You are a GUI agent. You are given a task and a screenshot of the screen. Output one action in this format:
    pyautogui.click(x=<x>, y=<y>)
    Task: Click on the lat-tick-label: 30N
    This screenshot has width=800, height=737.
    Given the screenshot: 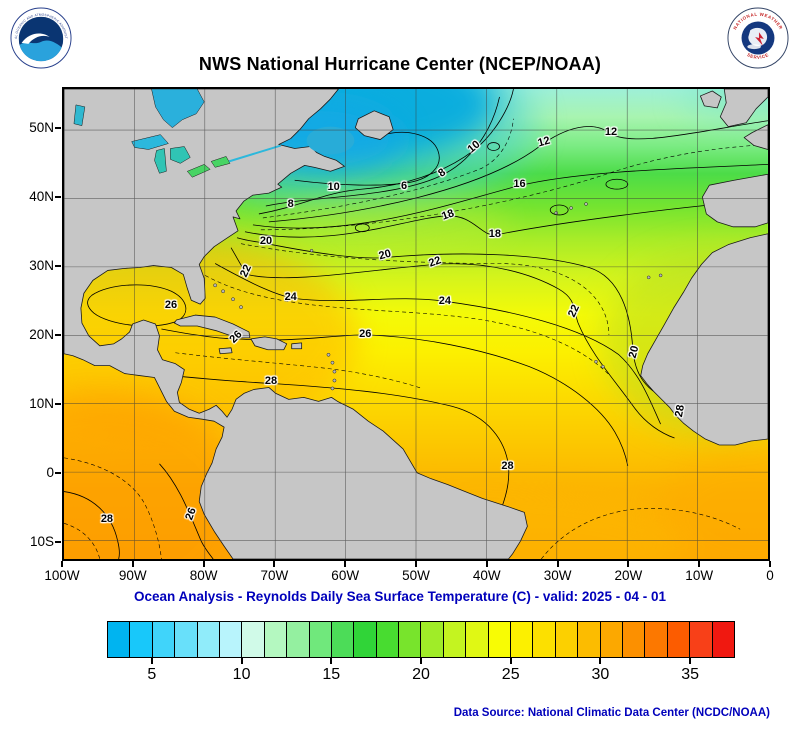 What is the action you would take?
    pyautogui.click(x=41, y=265)
    